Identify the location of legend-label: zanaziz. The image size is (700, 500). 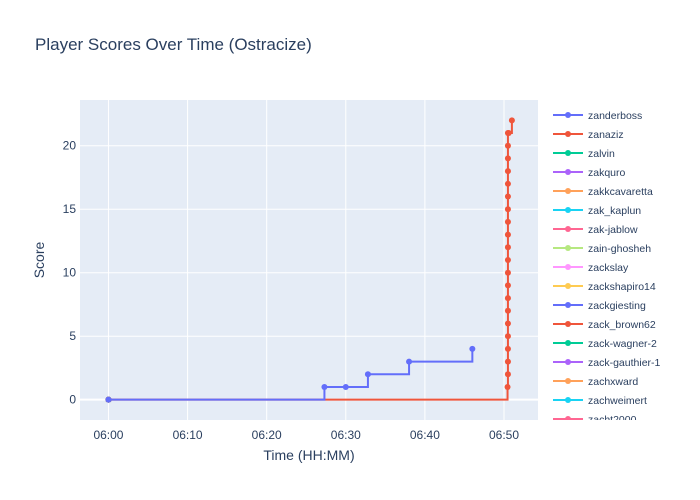
(606, 135).